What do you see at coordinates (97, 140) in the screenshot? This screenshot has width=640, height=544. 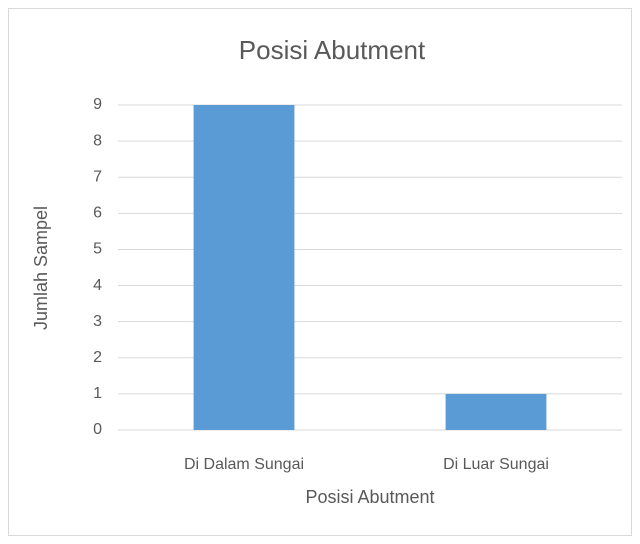 I see `y-tick-label: 8` at bounding box center [97, 140].